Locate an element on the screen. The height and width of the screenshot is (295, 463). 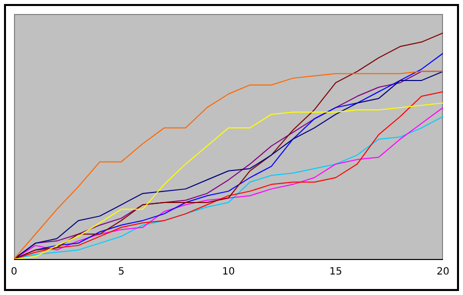
x-tick-label: 15 is located at coordinates (335, 272).